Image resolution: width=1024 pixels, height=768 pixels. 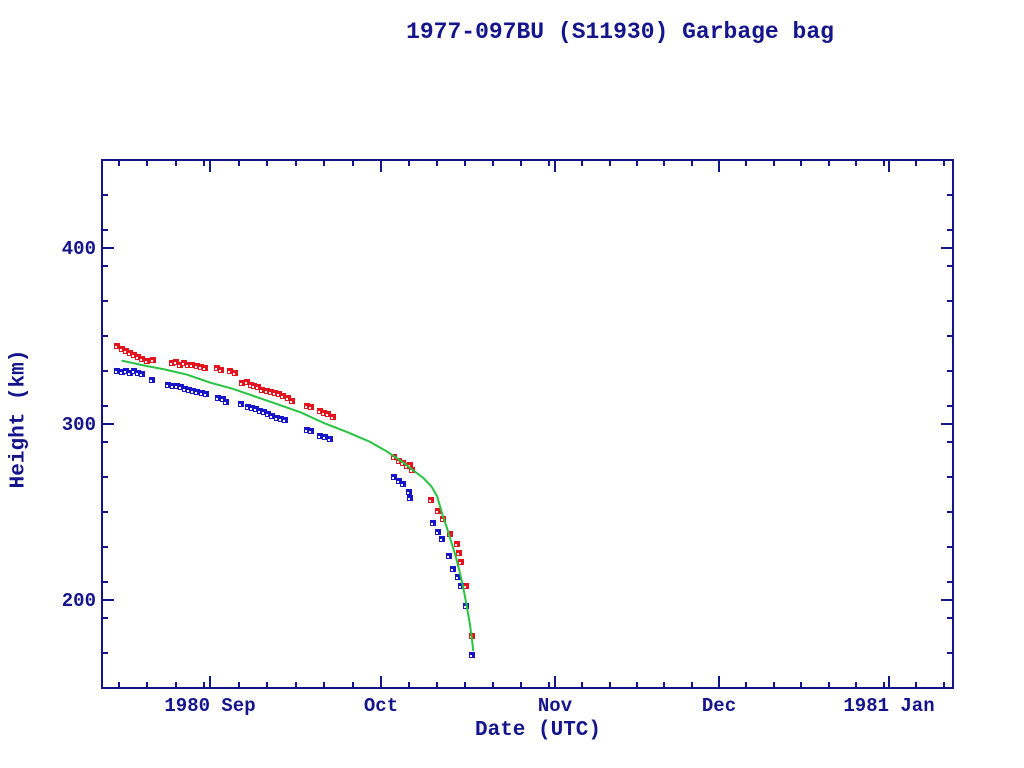 What do you see at coordinates (298, 505) in the screenshot?
I see `fit-curve` at bounding box center [298, 505].